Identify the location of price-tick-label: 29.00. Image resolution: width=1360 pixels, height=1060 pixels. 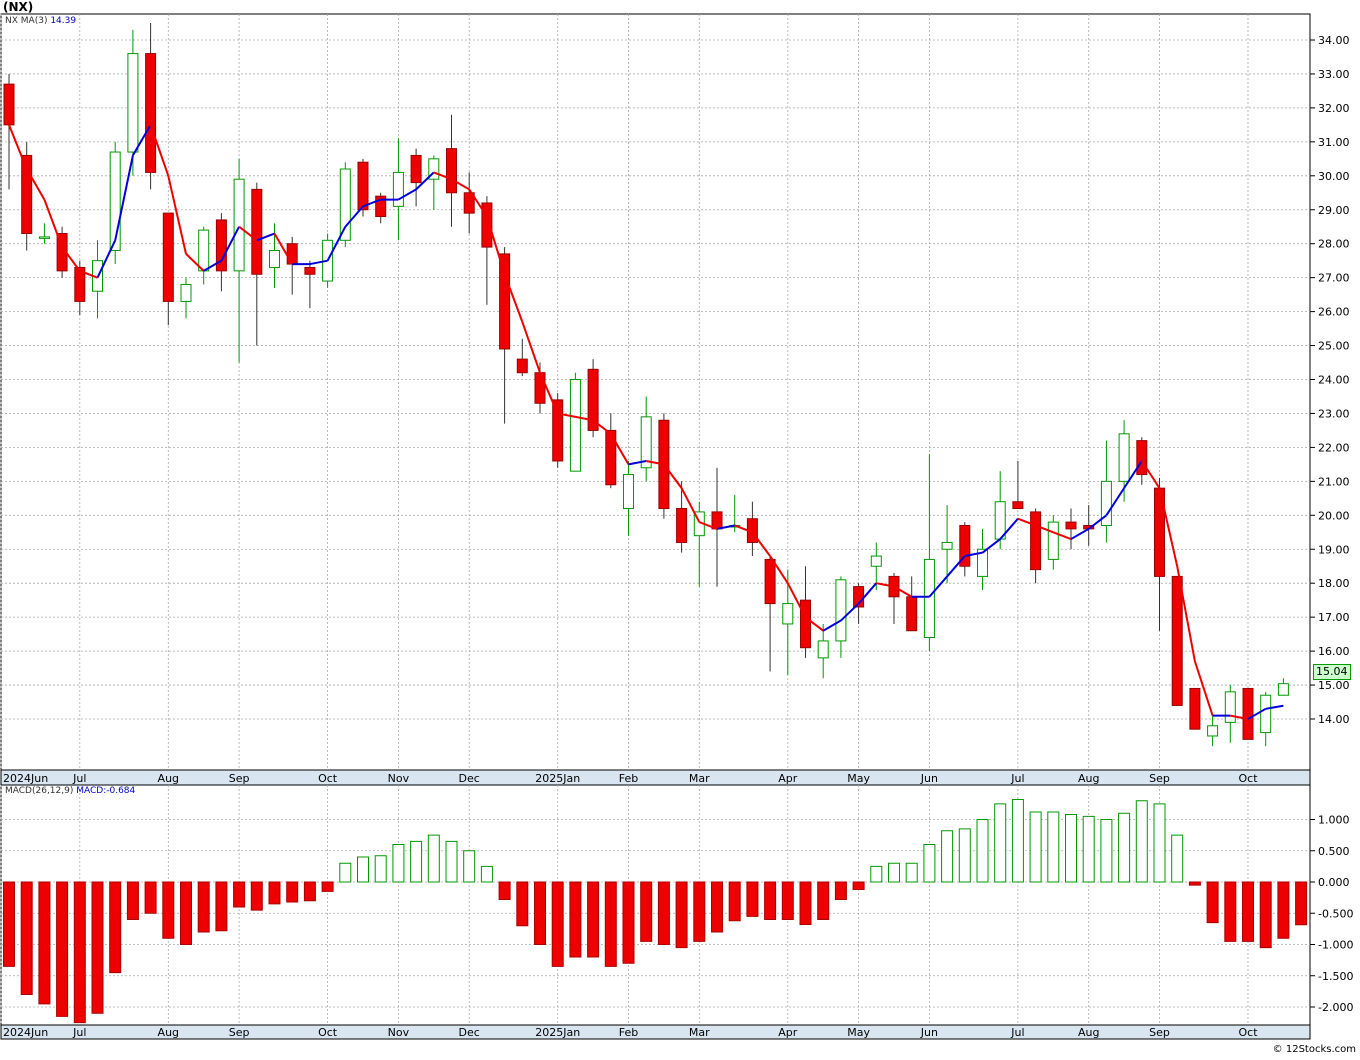
(1334, 210).